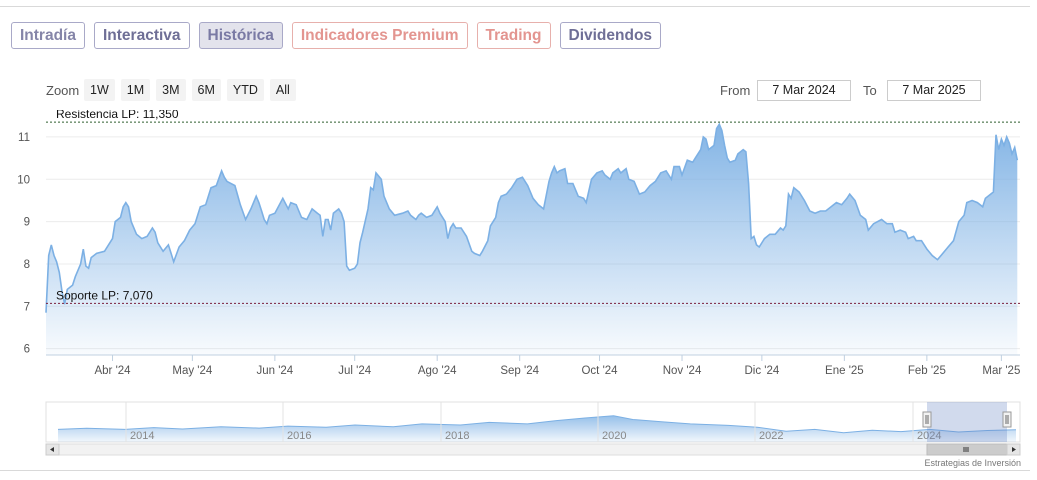 This screenshot has height=480, width=1037. Describe the element at coordinates (99, 90) in the screenshot. I see `zoom-button-0: 1W` at that location.